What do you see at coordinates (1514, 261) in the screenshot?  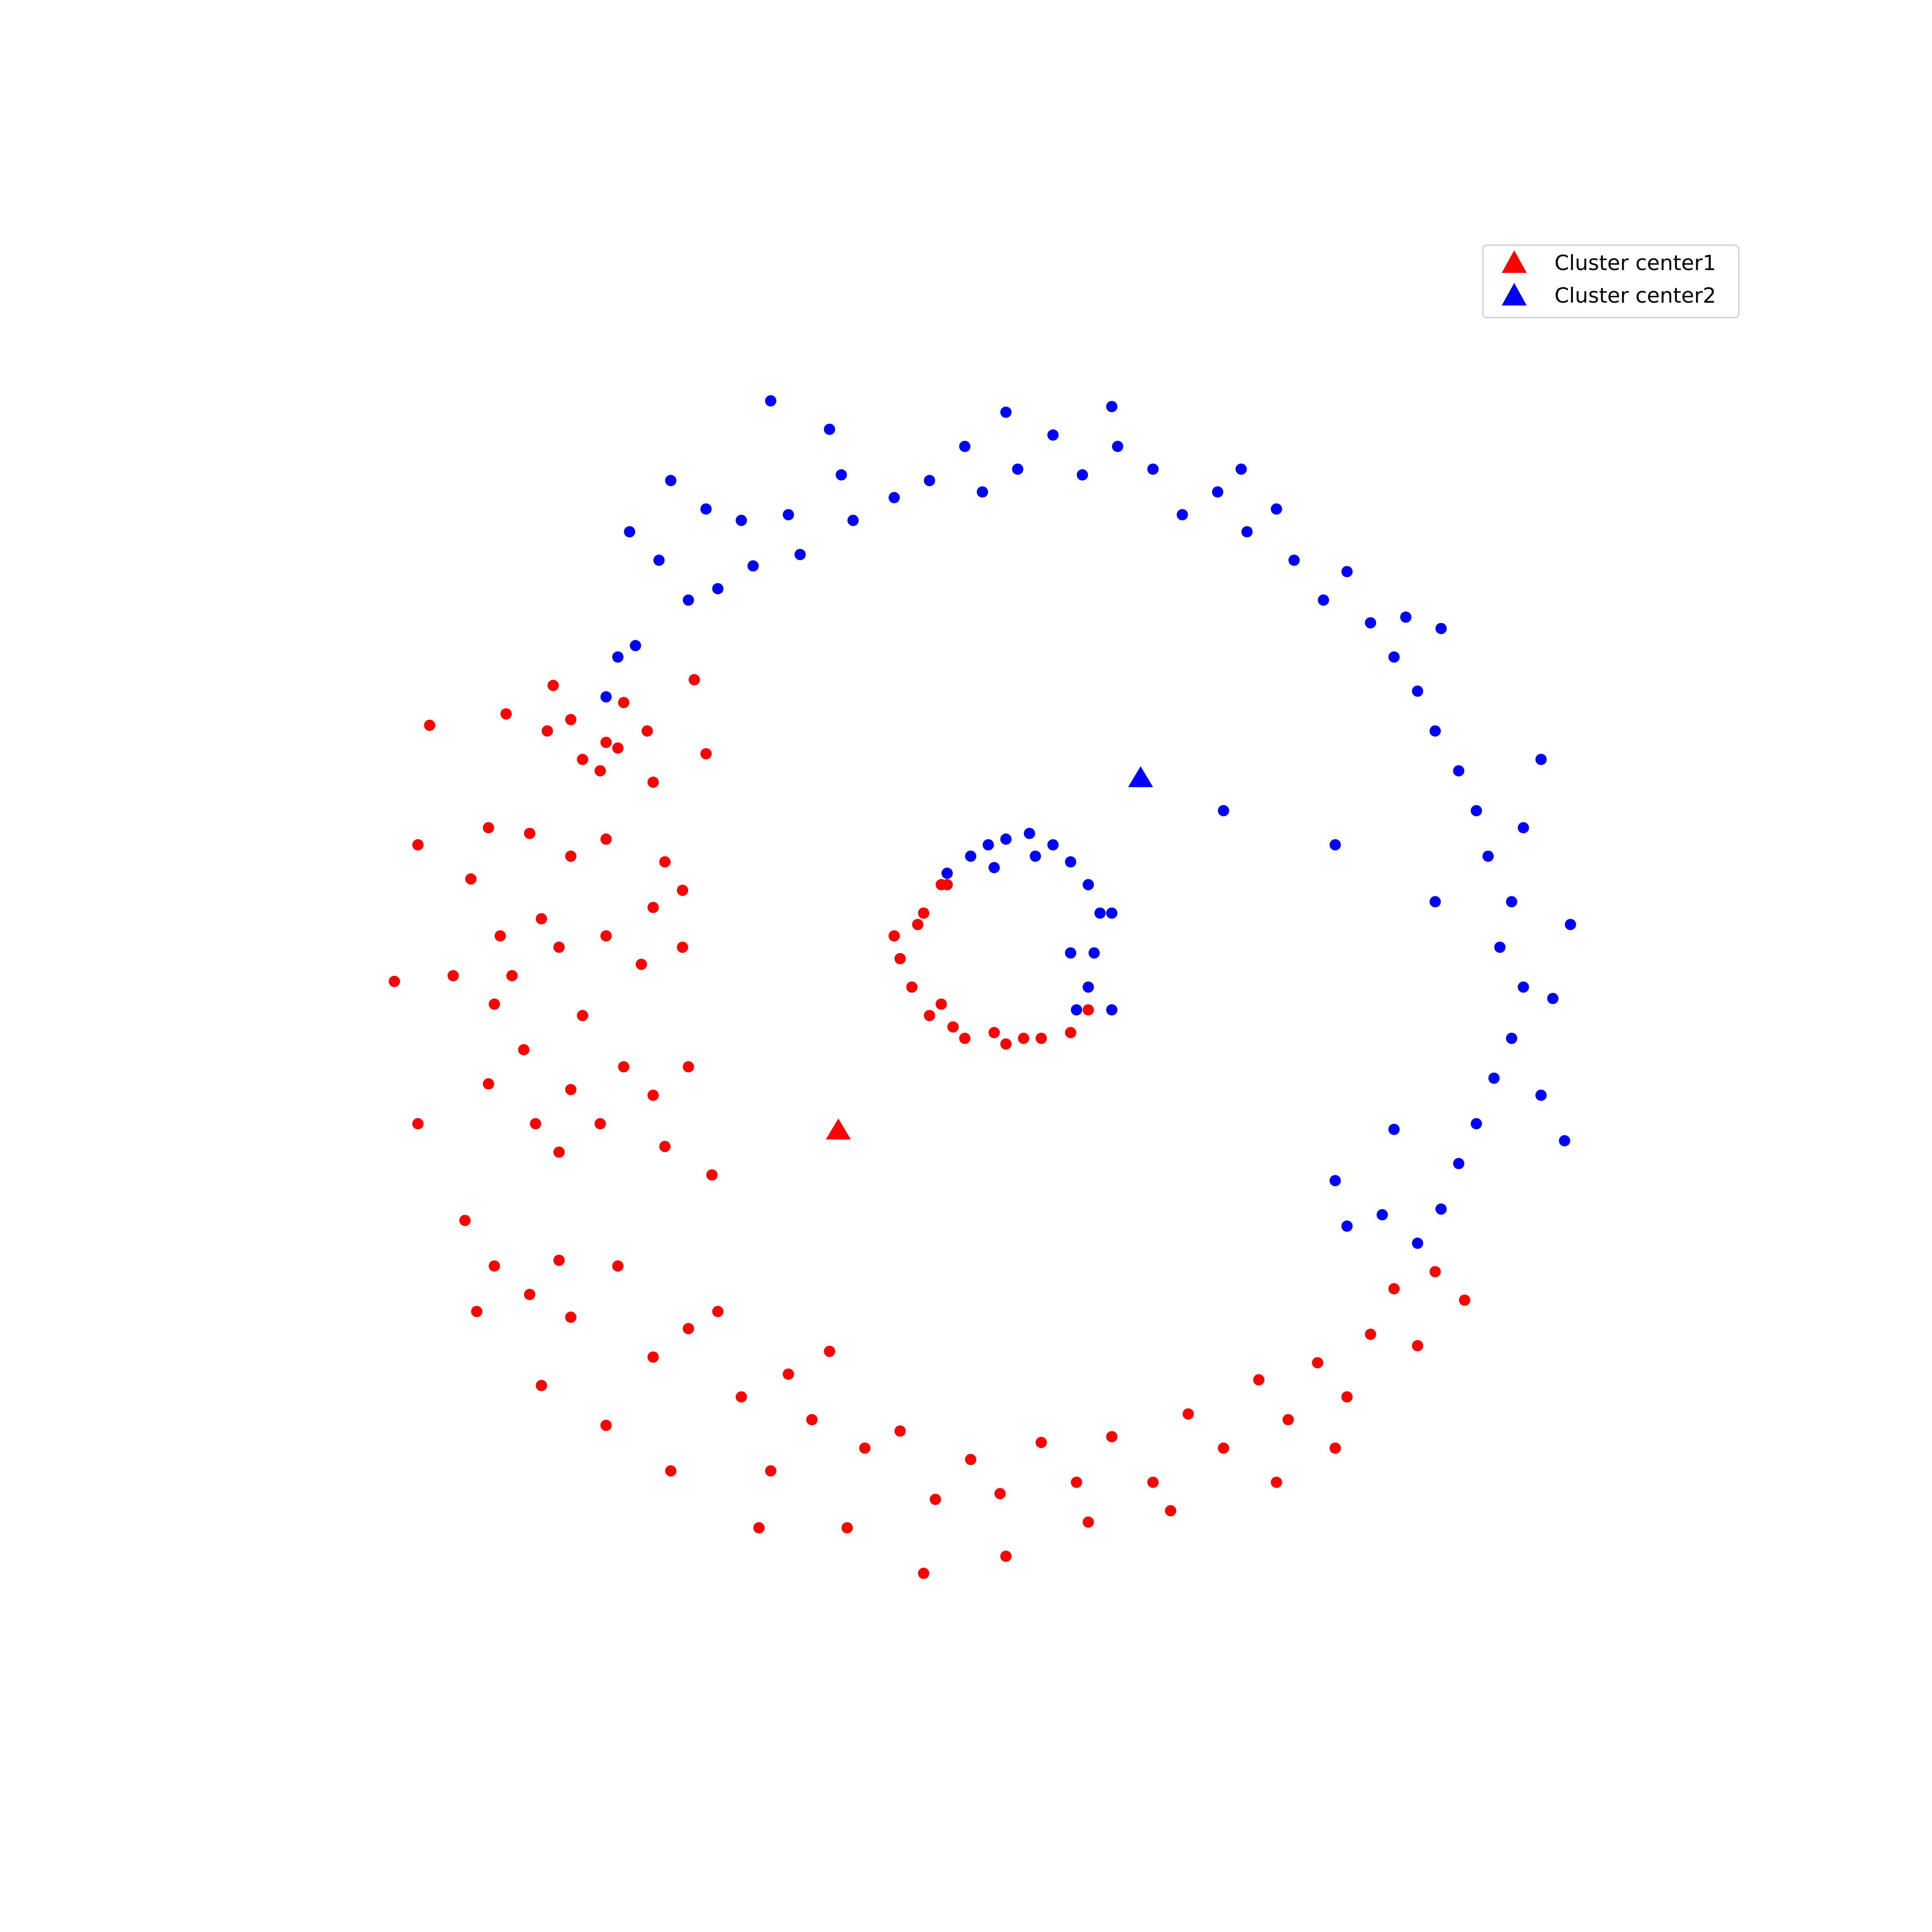 I see `legend-marker-center1` at bounding box center [1514, 261].